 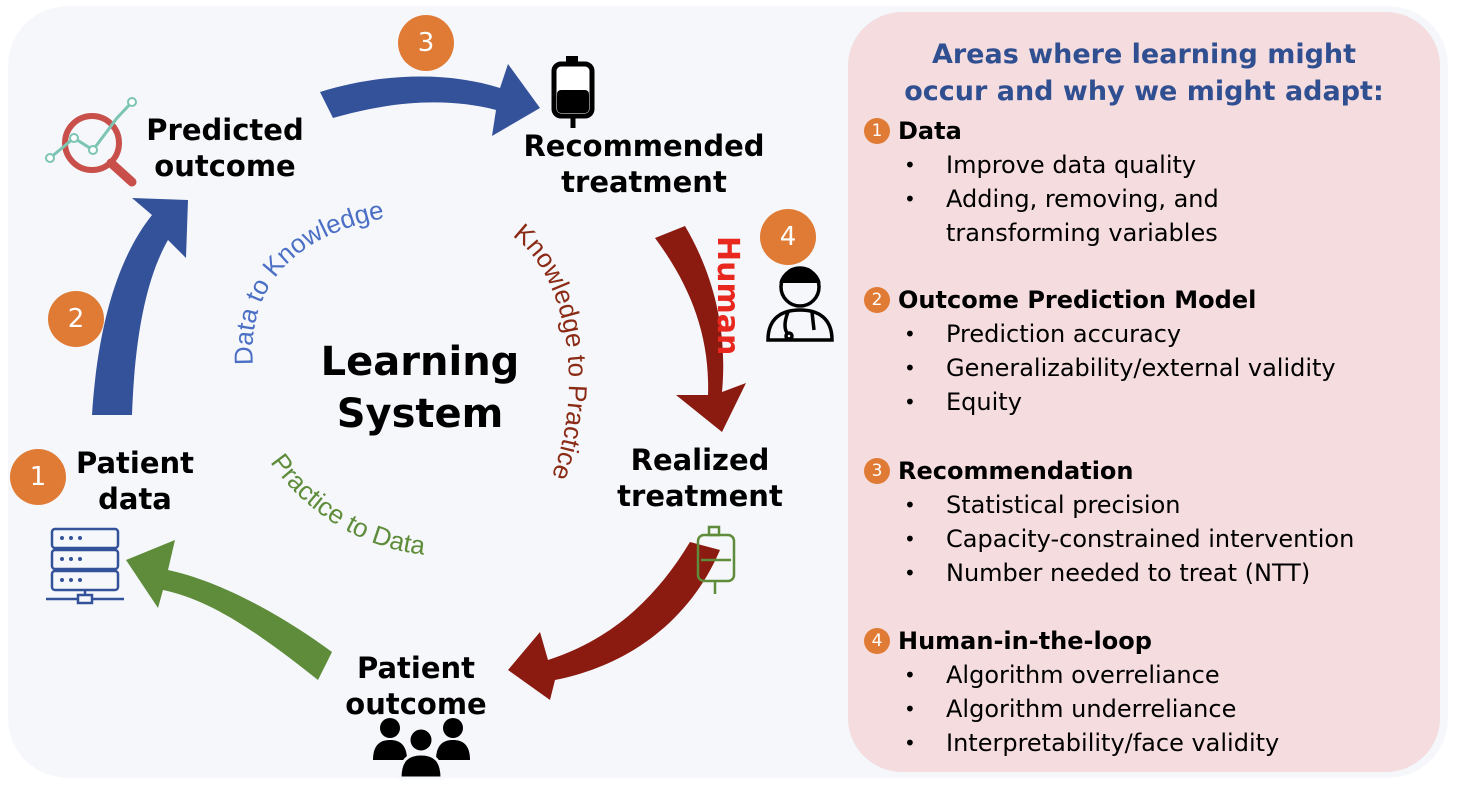 I want to click on node-patient-outcome: Patient outcome, so click(x=416, y=686).